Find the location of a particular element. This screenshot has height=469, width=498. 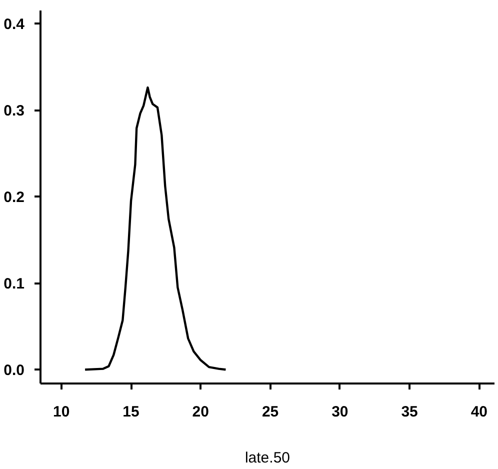

y-tick-label: 0.3 is located at coordinates (14, 111).